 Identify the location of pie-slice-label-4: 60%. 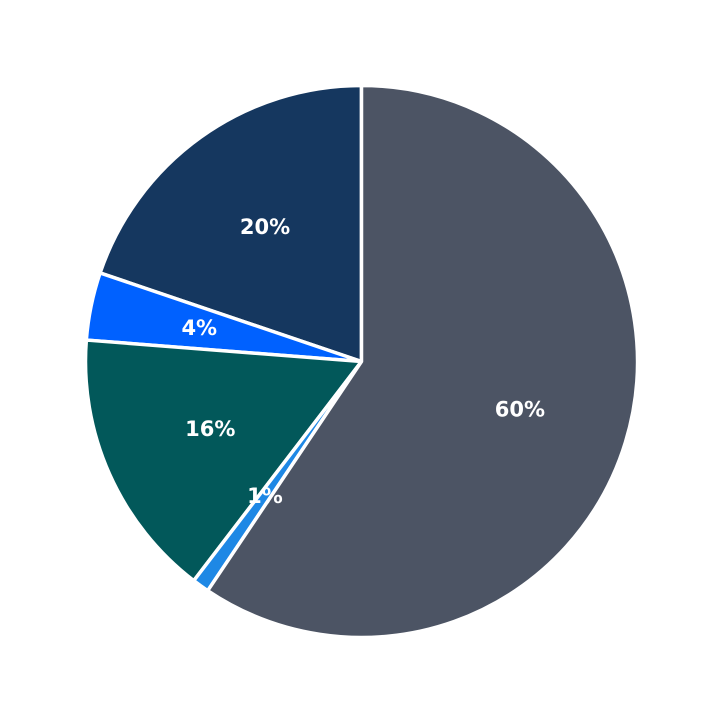
(520, 410).